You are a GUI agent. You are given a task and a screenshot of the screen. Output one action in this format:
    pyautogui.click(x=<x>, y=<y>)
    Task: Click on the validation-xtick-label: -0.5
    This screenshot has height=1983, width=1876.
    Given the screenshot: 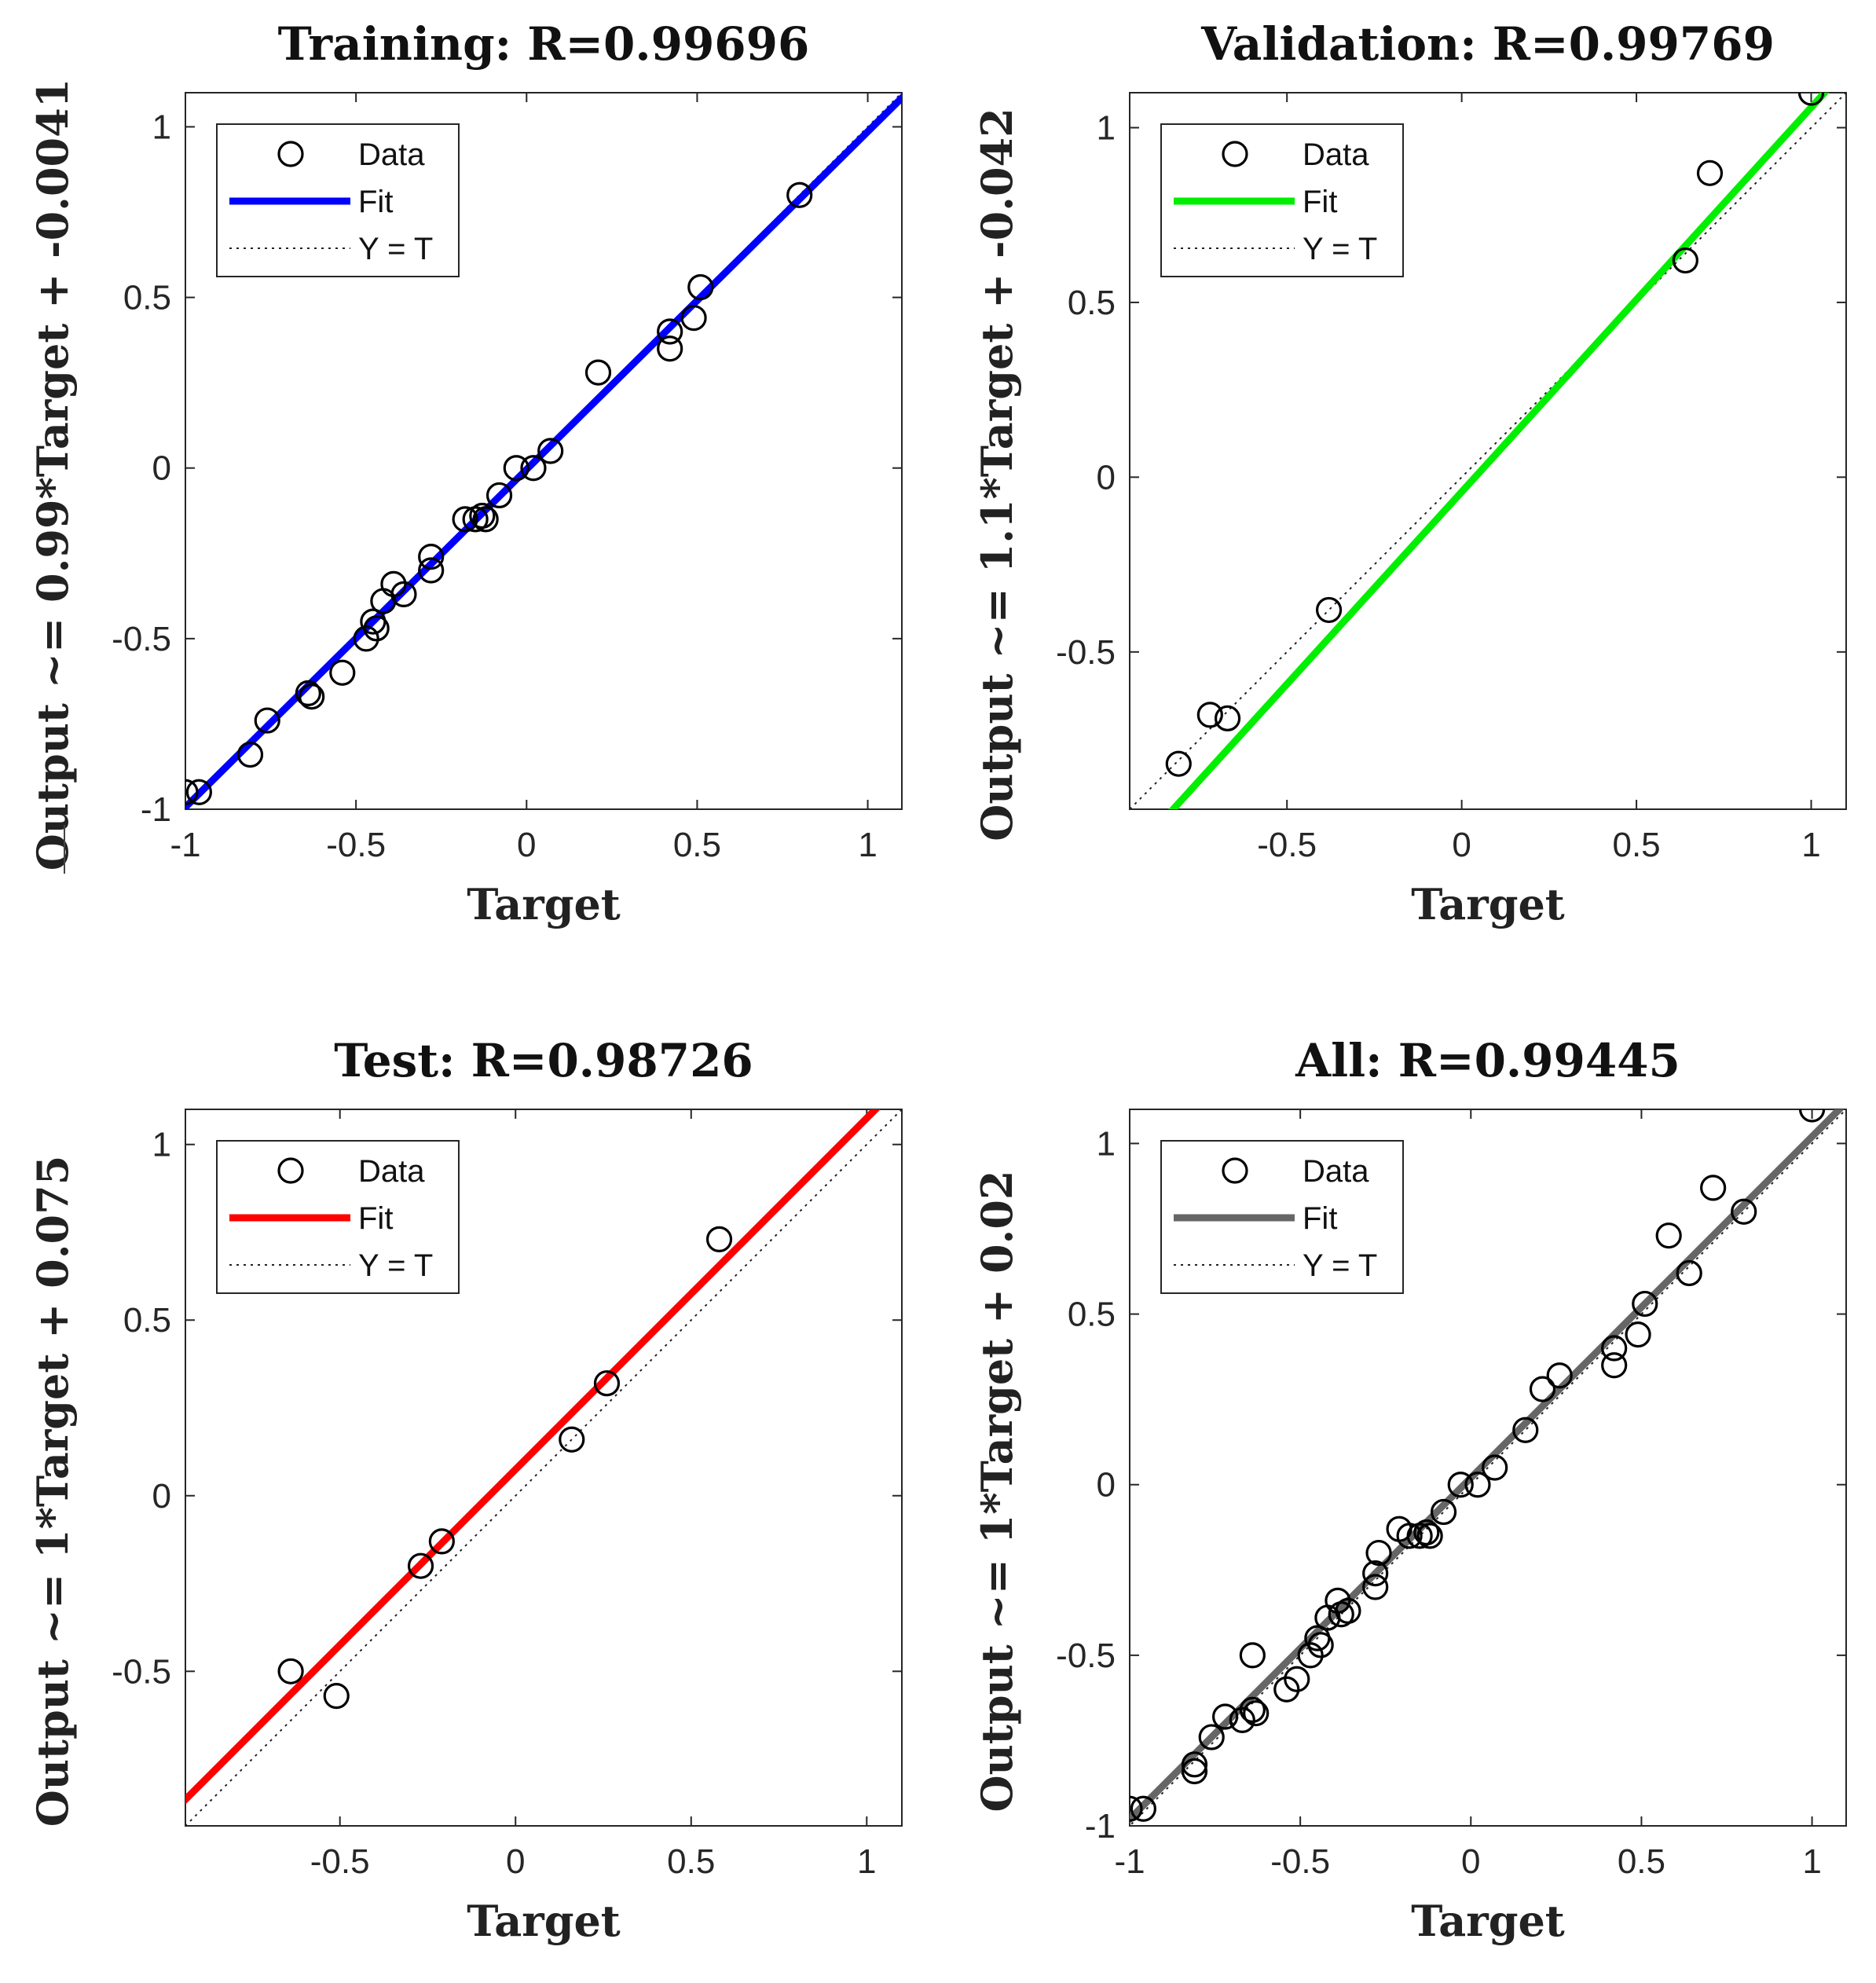 What is the action you would take?
    pyautogui.click(x=1287, y=845)
    